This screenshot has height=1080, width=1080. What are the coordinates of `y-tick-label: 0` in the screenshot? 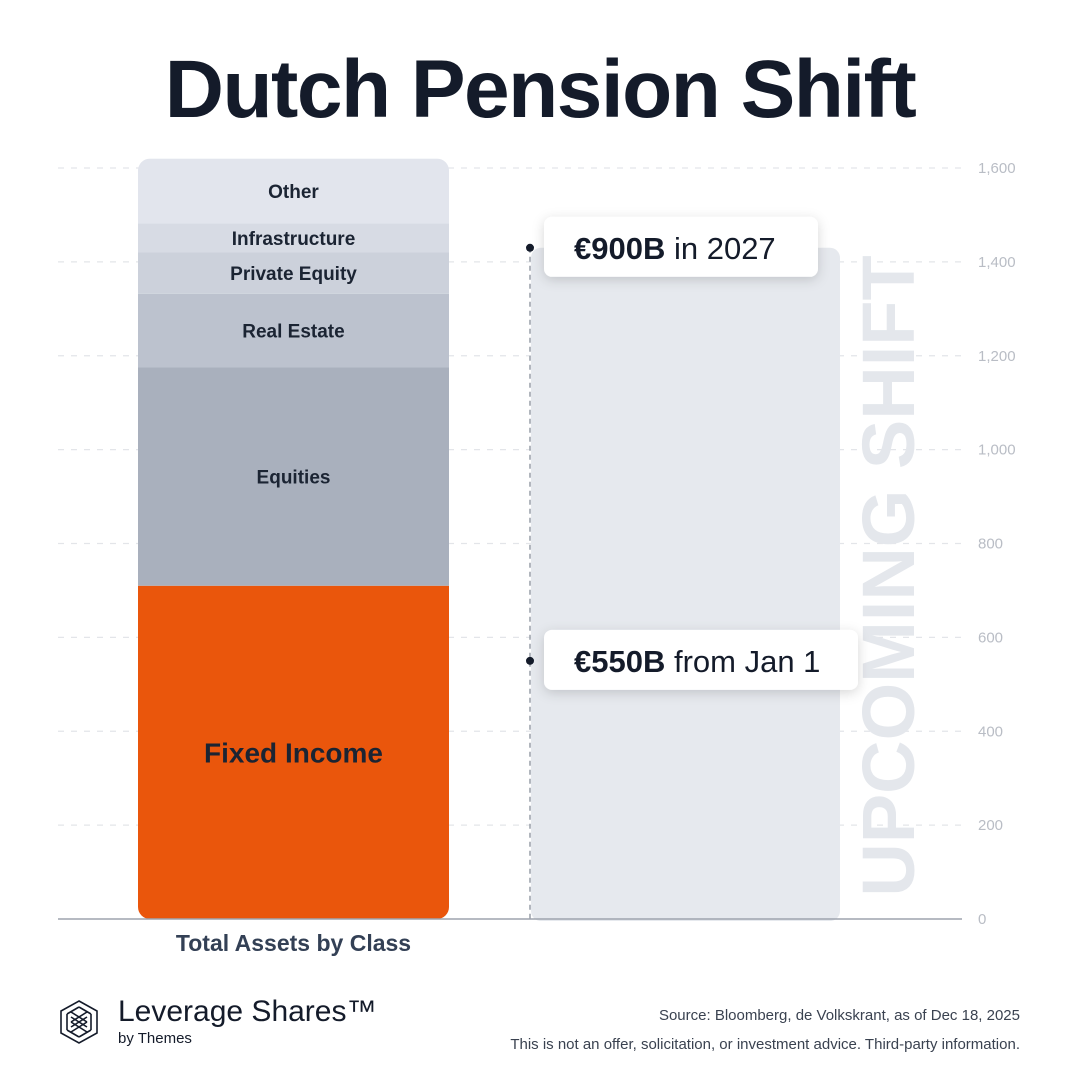 It's located at (982, 919).